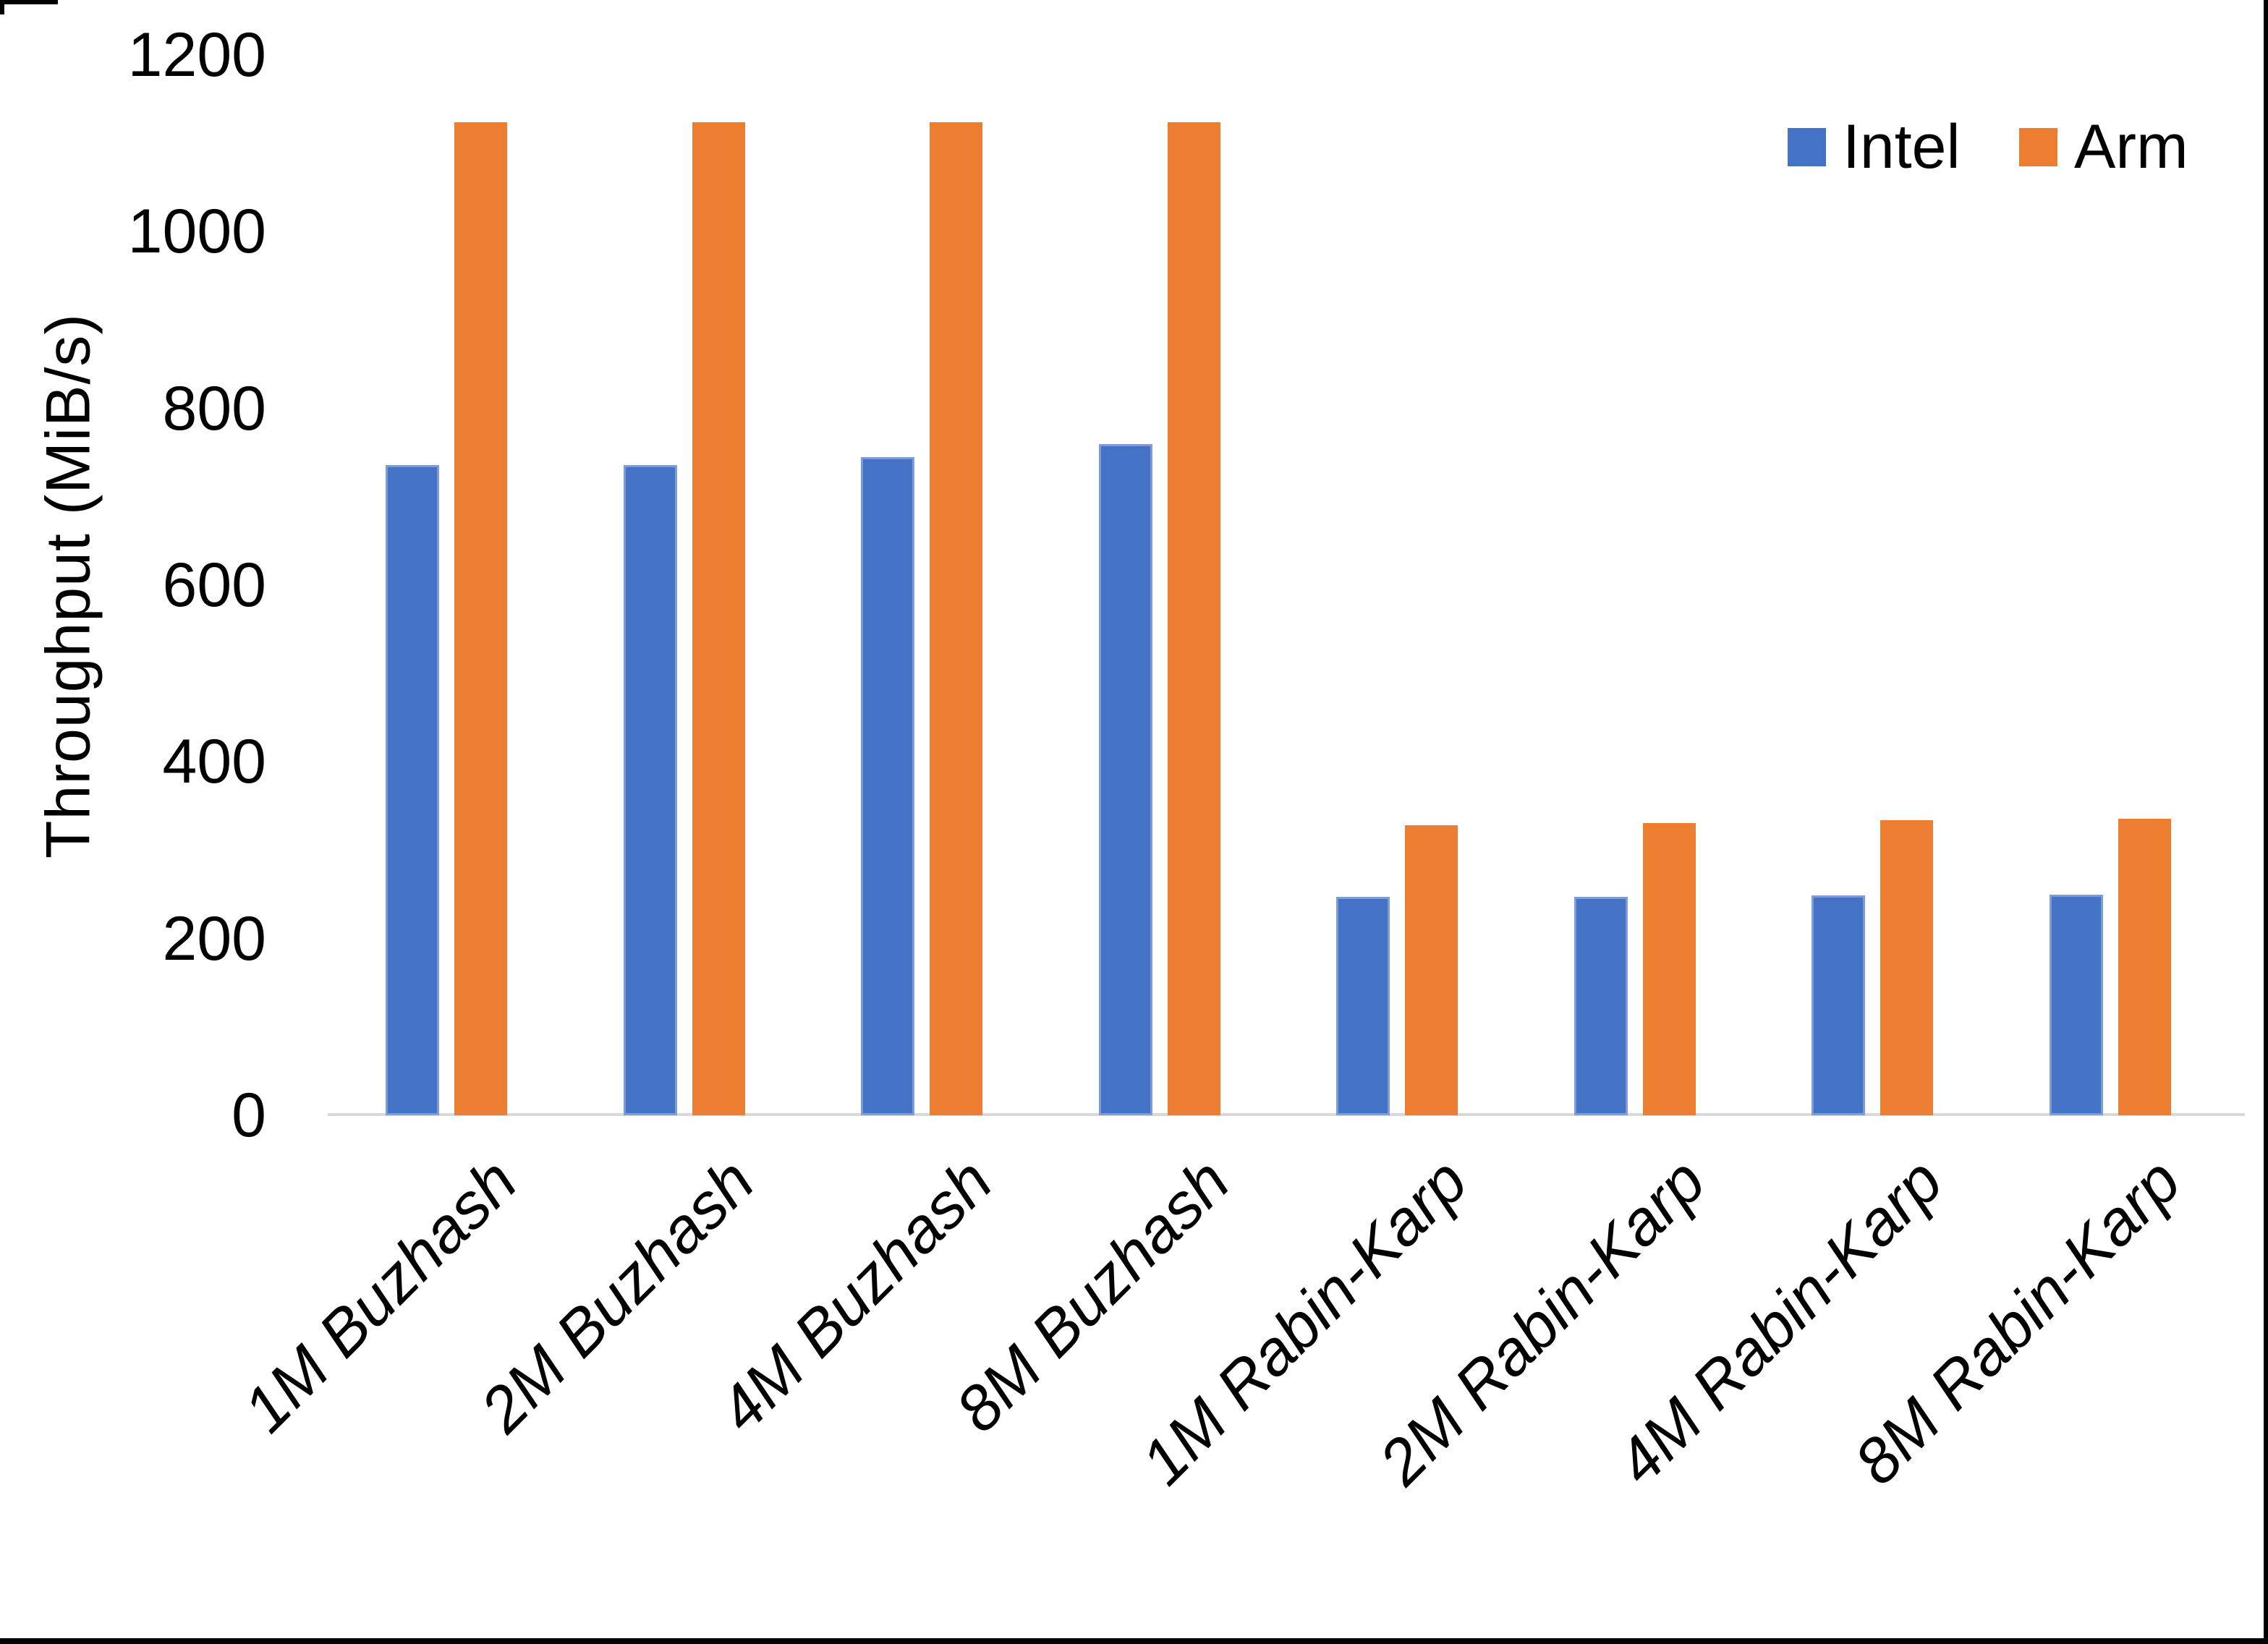 This screenshot has height=1644, width=2268. Describe the element at coordinates (29, 2) in the screenshot. I see `frame-corner-mark-horizontal` at that location.